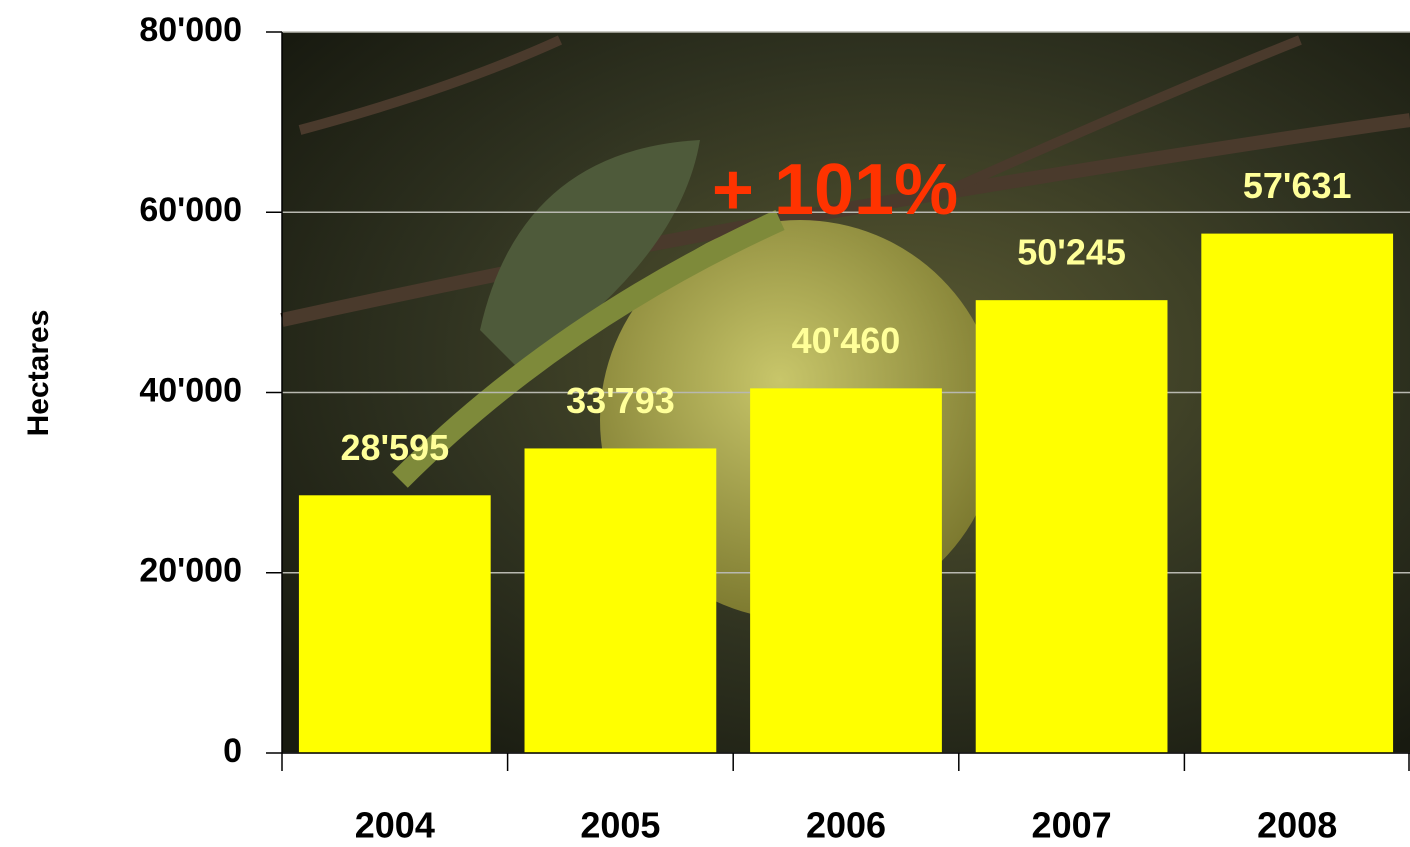  What do you see at coordinates (620, 825) in the screenshot?
I see `x-tick-label: 2005` at bounding box center [620, 825].